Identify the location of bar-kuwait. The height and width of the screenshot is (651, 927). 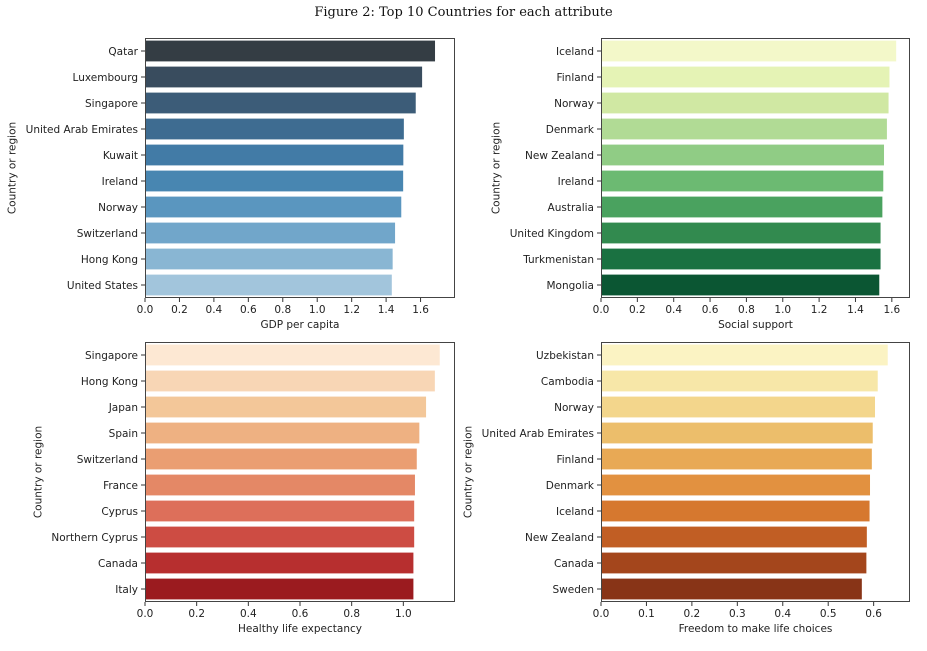
(274, 155).